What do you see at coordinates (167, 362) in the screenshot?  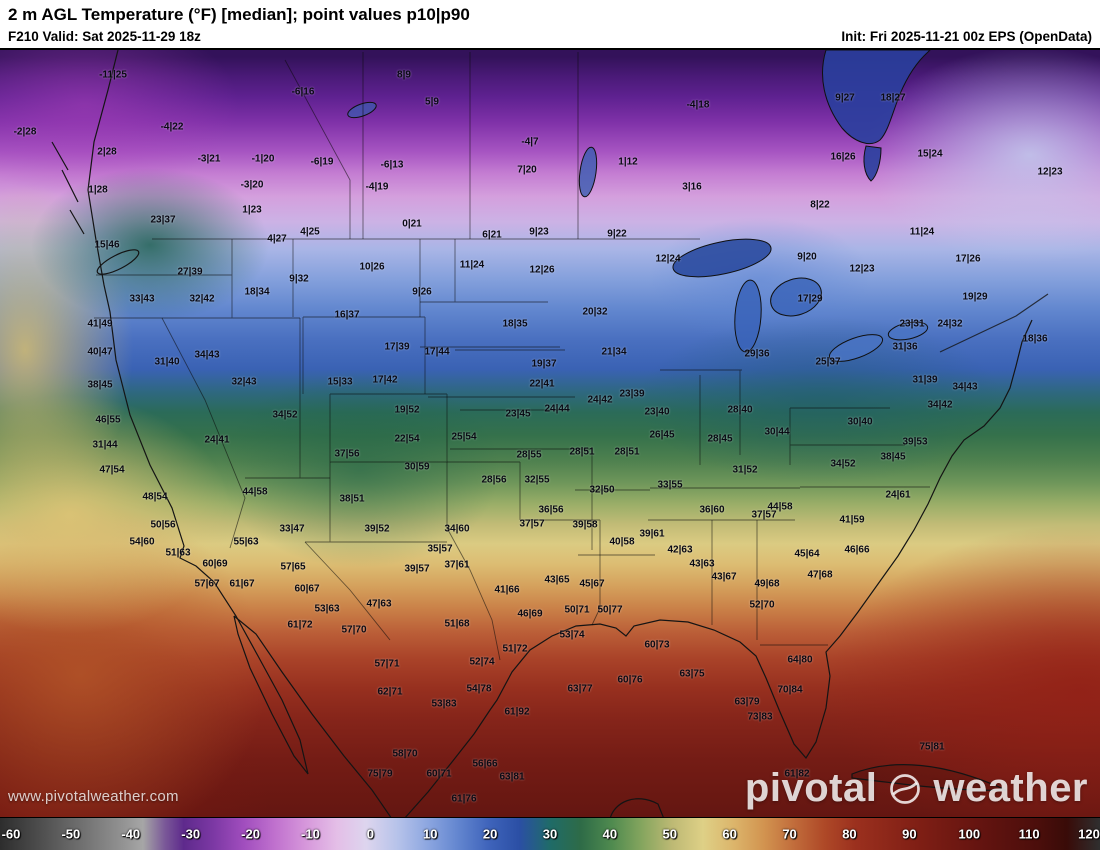 I see `point-value: 31|40` at bounding box center [167, 362].